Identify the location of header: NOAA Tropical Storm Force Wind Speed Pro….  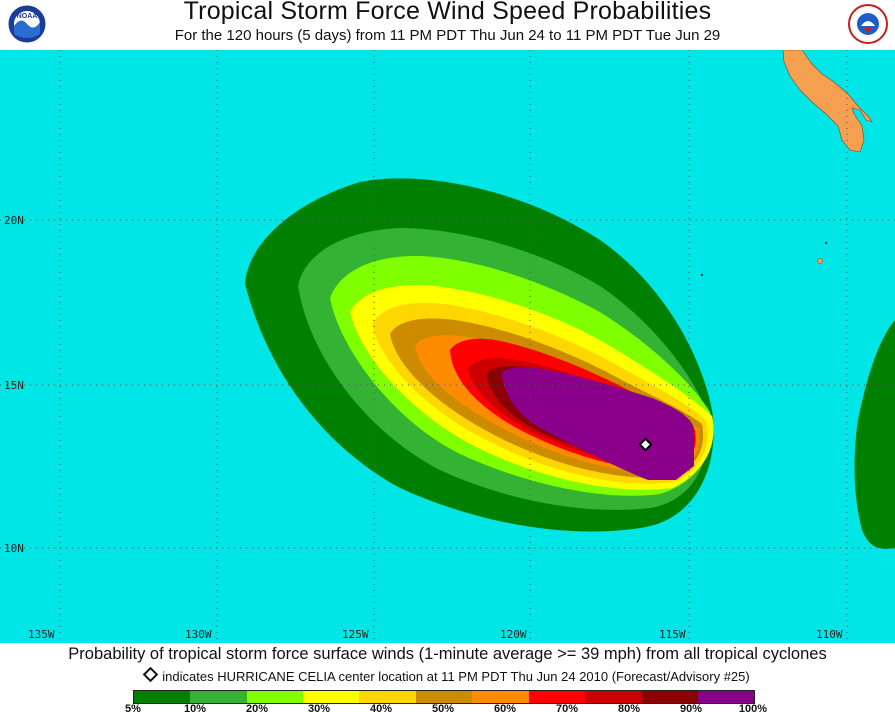
(447, 25).